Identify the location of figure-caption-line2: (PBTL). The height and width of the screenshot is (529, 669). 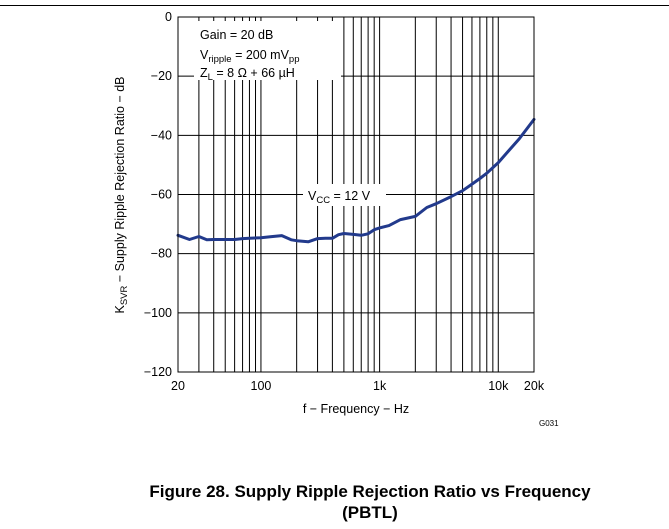
(370, 512).